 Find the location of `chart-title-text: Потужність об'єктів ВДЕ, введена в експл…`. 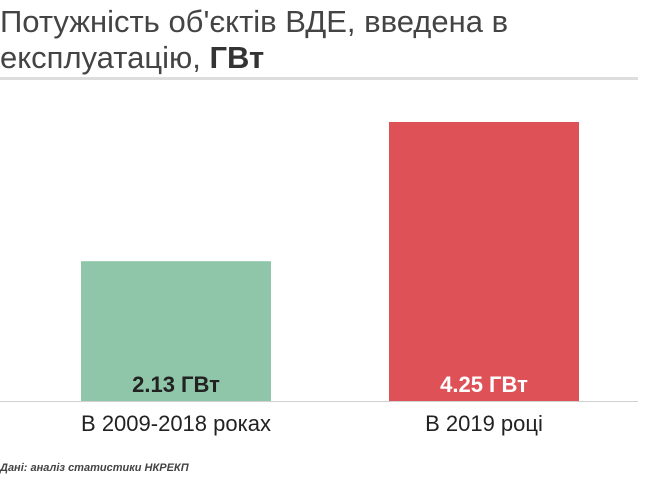

chart-title-text: Потужність об'єктів ВДЕ, введена в експл… is located at coordinates (254, 39).